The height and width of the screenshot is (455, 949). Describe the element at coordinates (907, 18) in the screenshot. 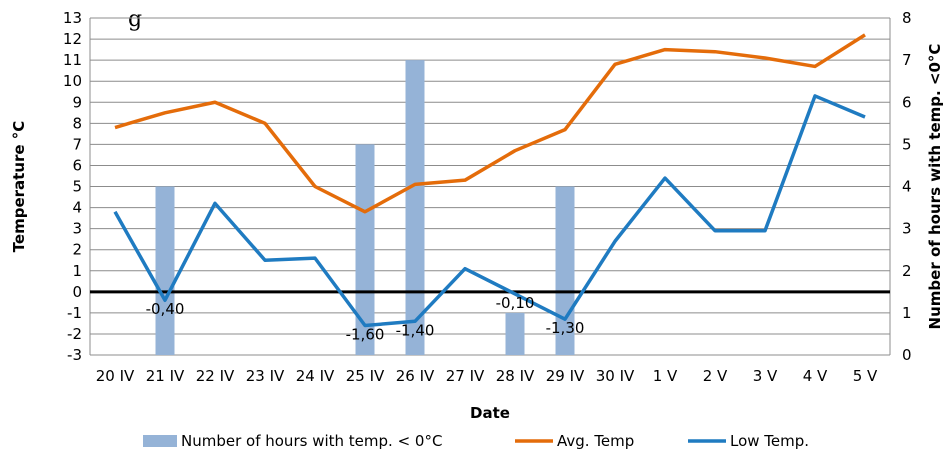

I see `y2-tick-label: 8` at that location.